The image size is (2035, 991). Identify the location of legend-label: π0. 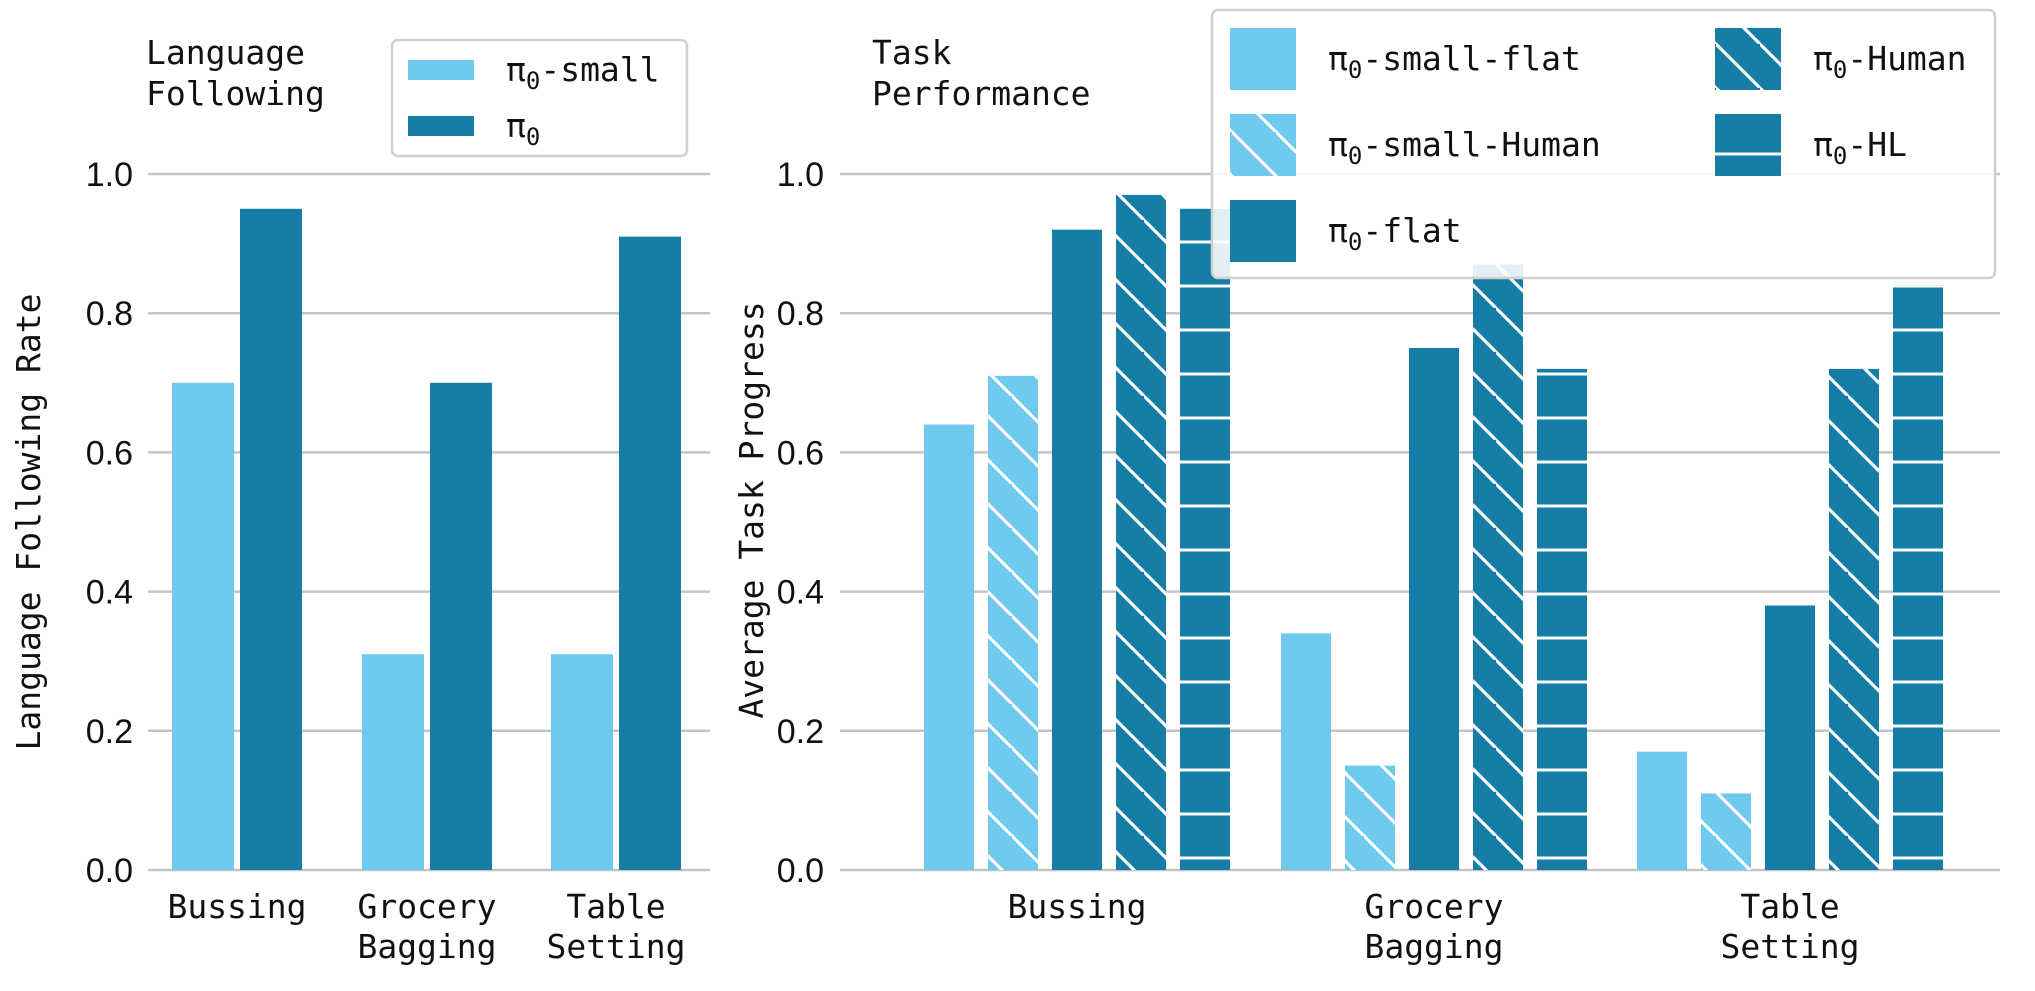
(523, 128).